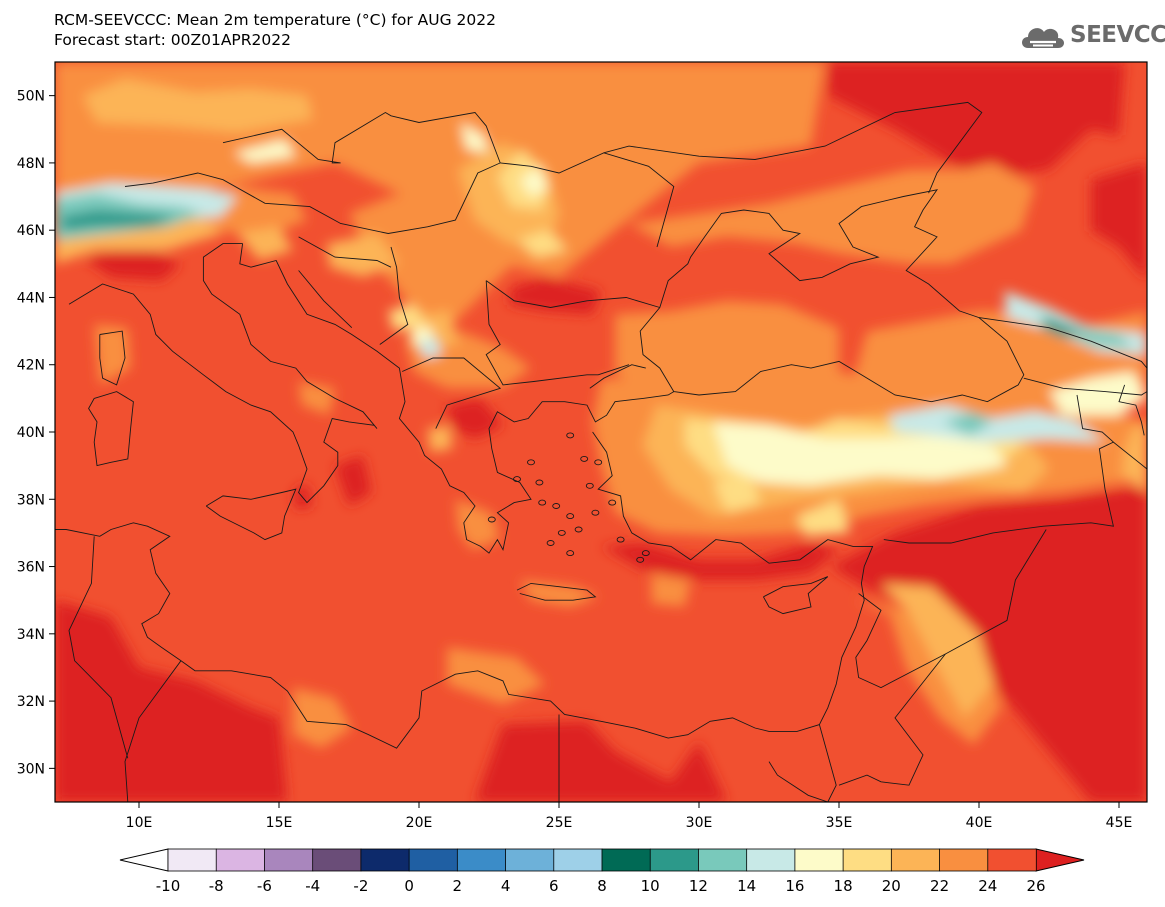  What do you see at coordinates (31, 500) in the screenshot?
I see `lat-tick-label: 38N` at bounding box center [31, 500].